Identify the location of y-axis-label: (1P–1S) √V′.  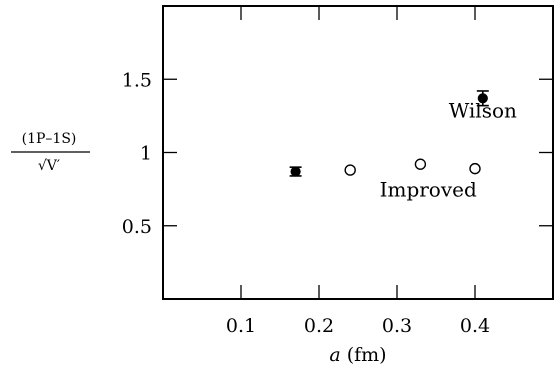
(50, 152).